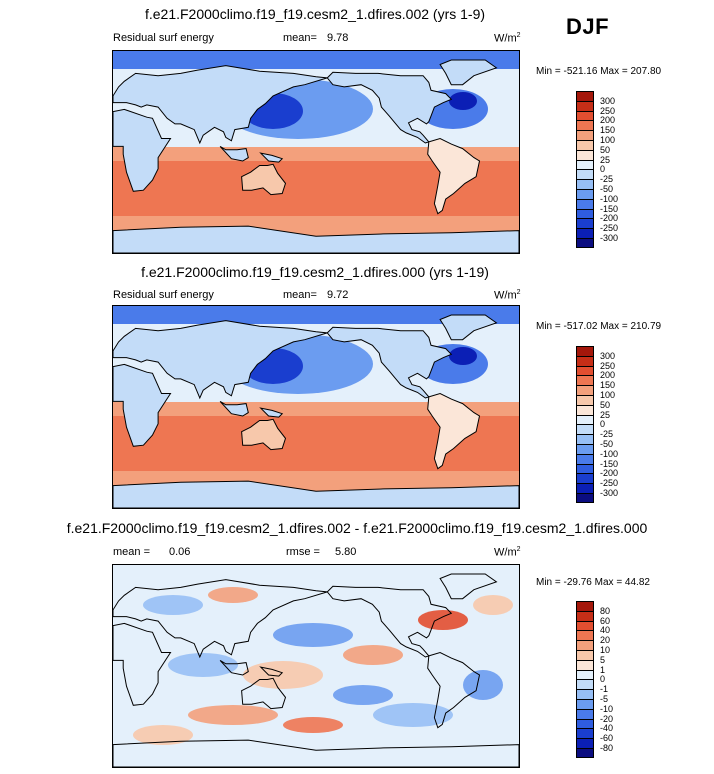  Describe the element at coordinates (605, 650) in the screenshot. I see `colorbar-level-label: 10` at that location.